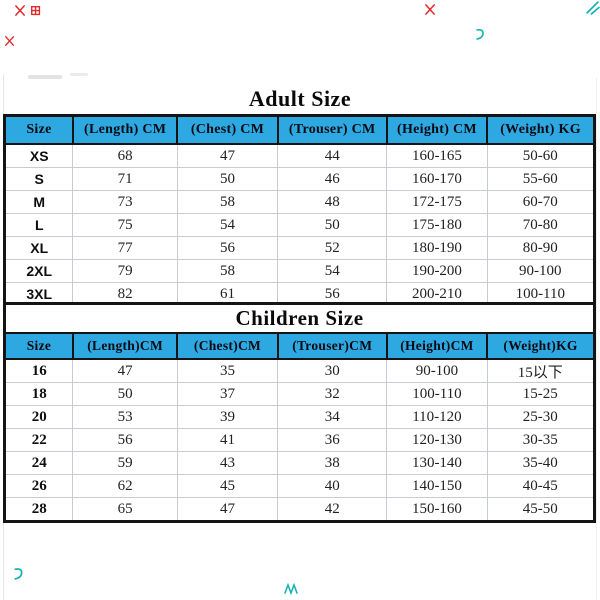 The height and width of the screenshot is (600, 600). I want to click on value-cell: 55-60, so click(541, 179).